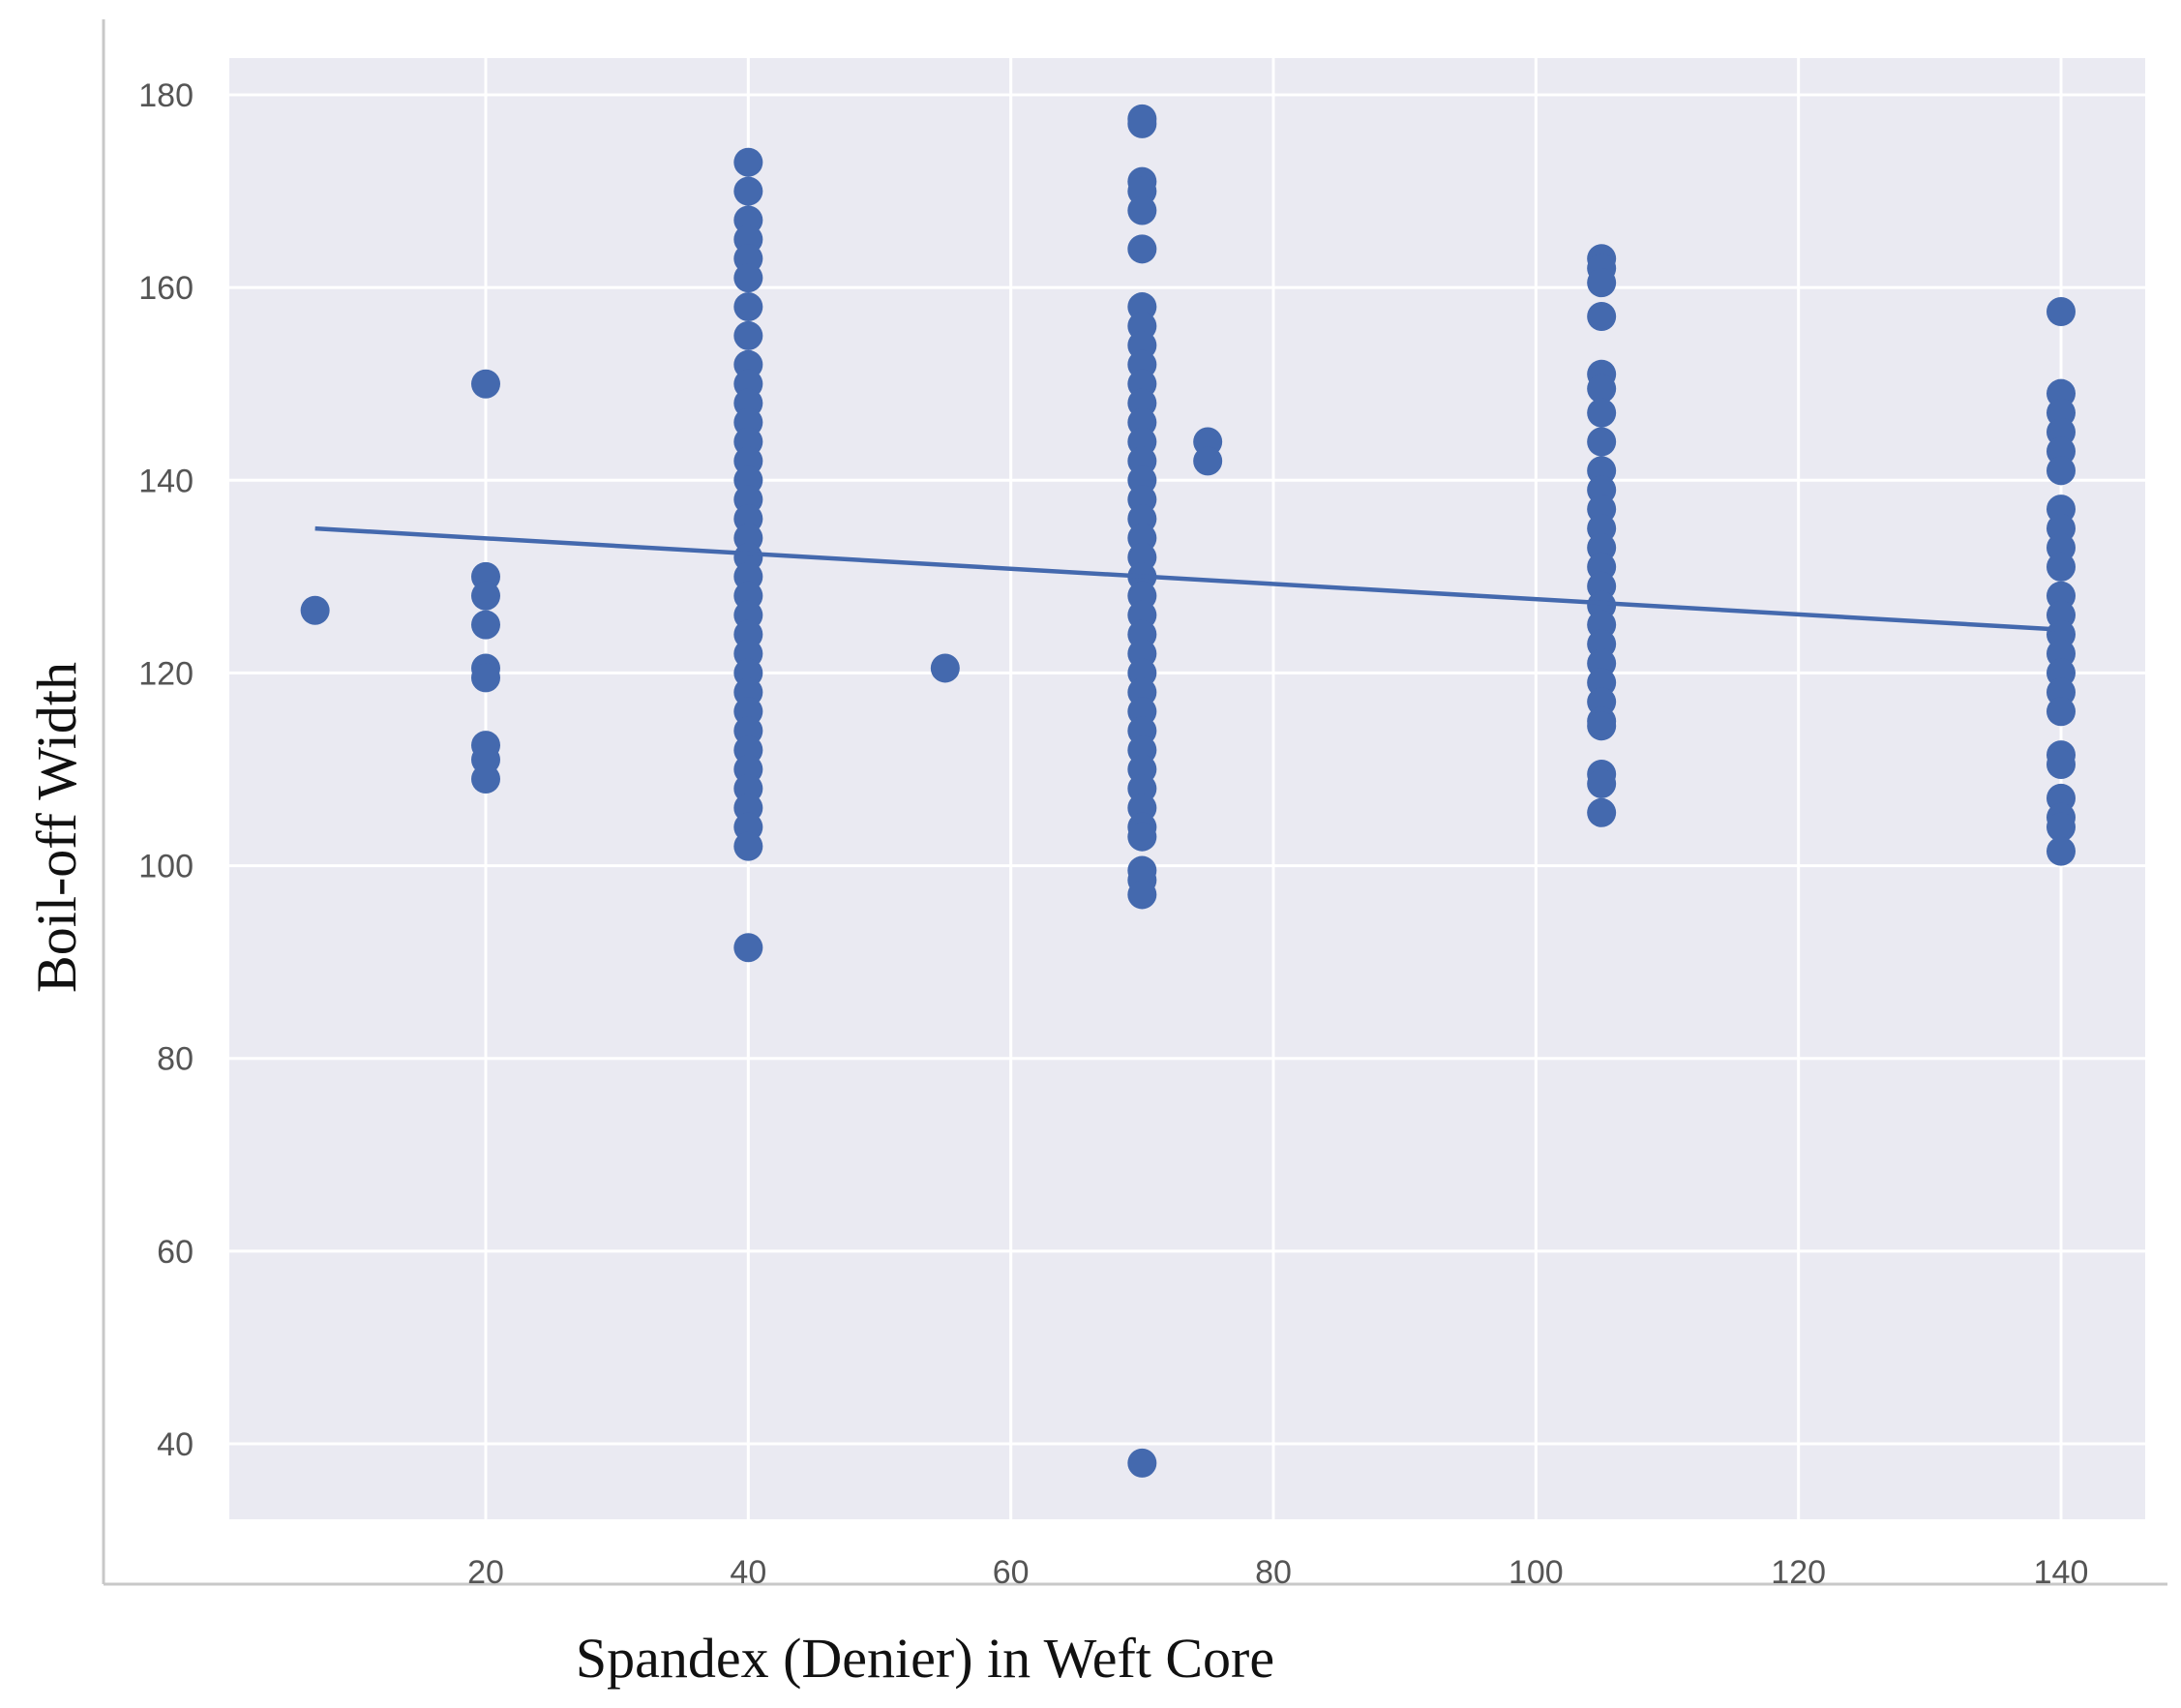  Describe the element at coordinates (57, 828) in the screenshot. I see `y-axis-title: Boil-off Width` at that location.